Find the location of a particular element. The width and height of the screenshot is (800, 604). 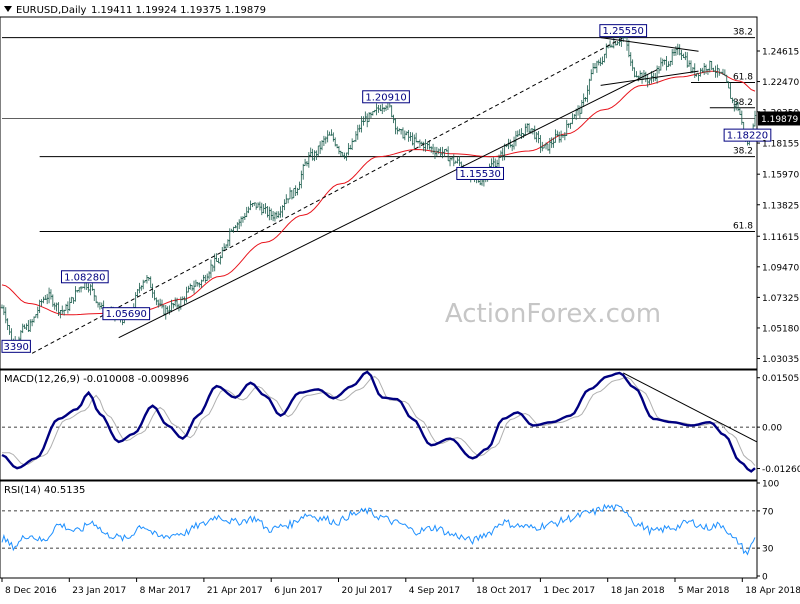

macd-tick-label: 0.015057 is located at coordinates (781, 379).